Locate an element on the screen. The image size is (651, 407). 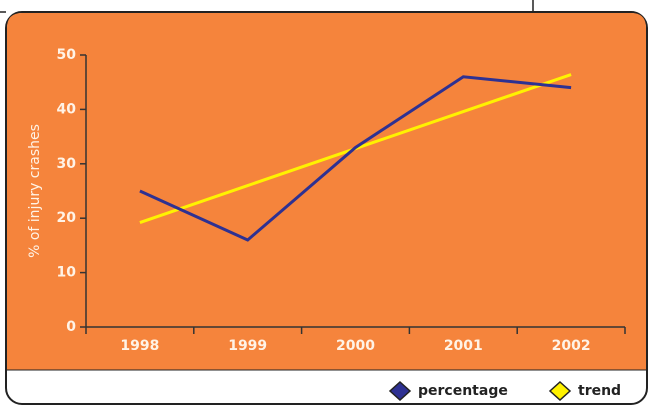
x-tick-label: 2001 is located at coordinates (463, 346).